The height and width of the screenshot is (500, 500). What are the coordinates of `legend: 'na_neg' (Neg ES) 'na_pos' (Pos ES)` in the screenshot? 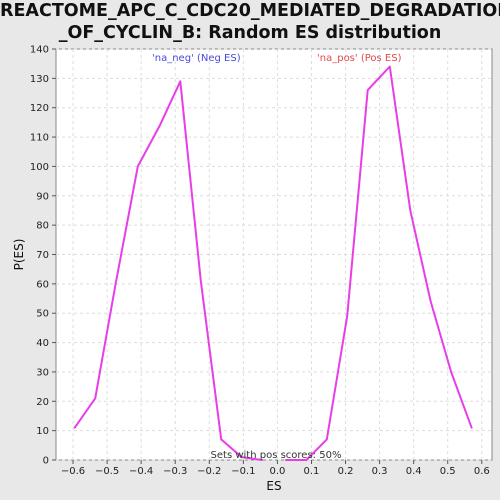 It's located at (277, 58).